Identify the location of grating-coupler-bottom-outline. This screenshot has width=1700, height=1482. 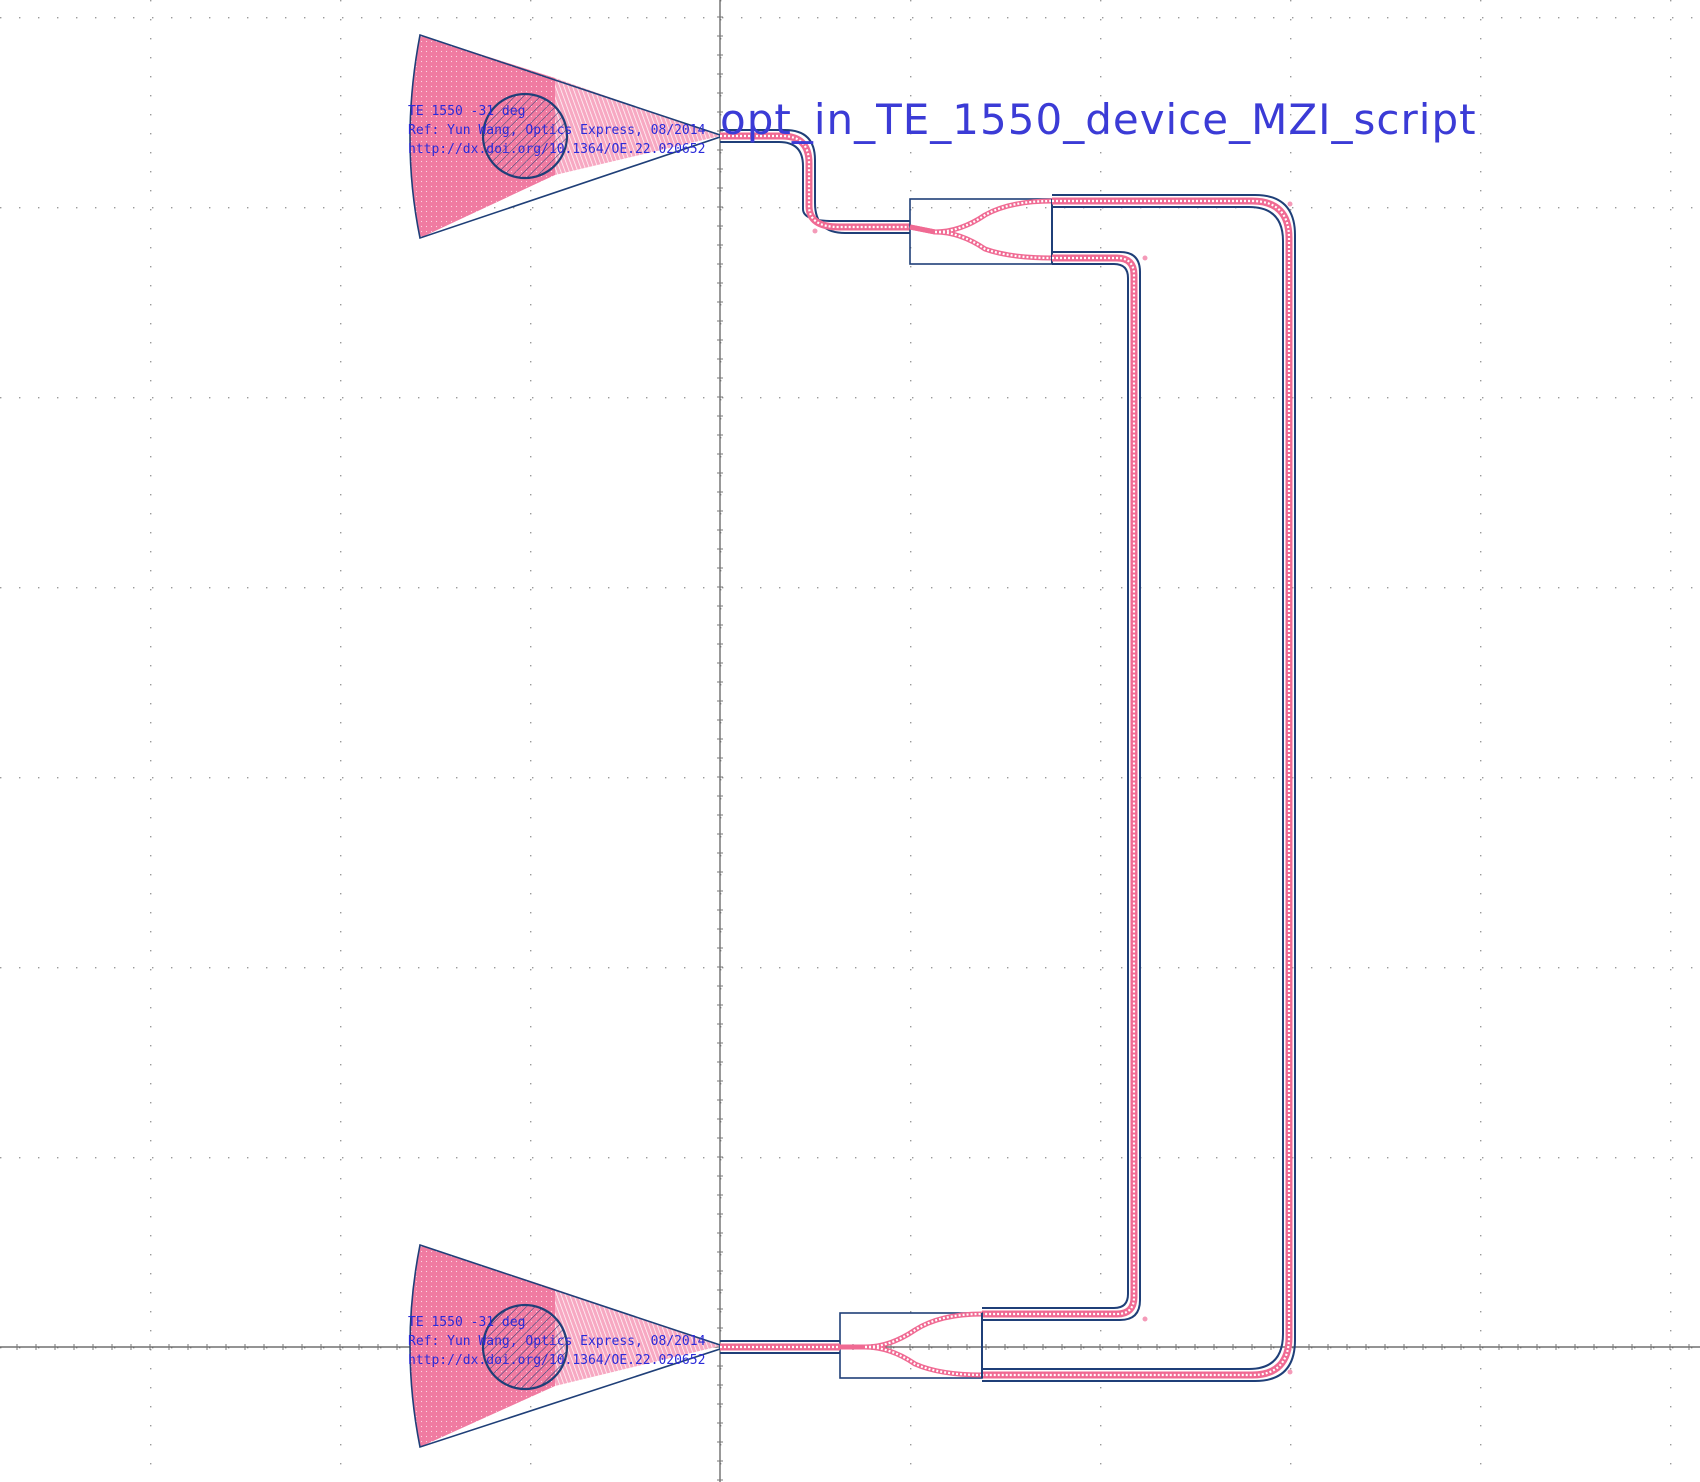
(565, 1346).